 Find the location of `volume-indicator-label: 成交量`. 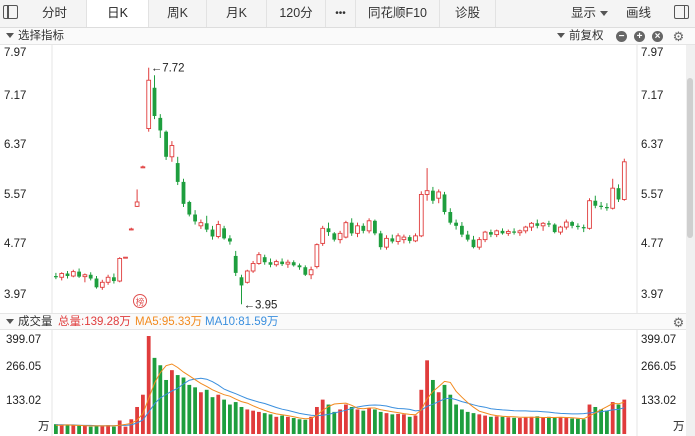

volume-indicator-label: 成交量 is located at coordinates (35, 322).